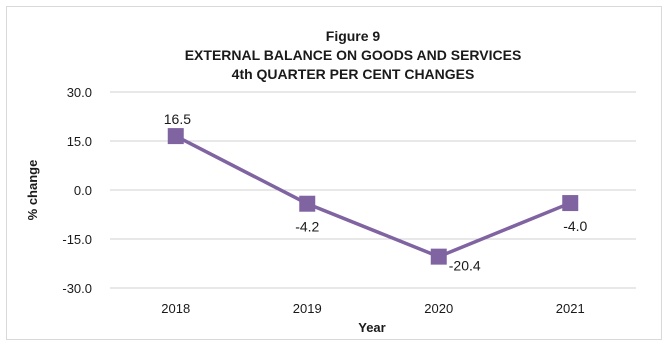 The width and height of the screenshot is (671, 347). I want to click on data-label: -20.4, so click(465, 266).